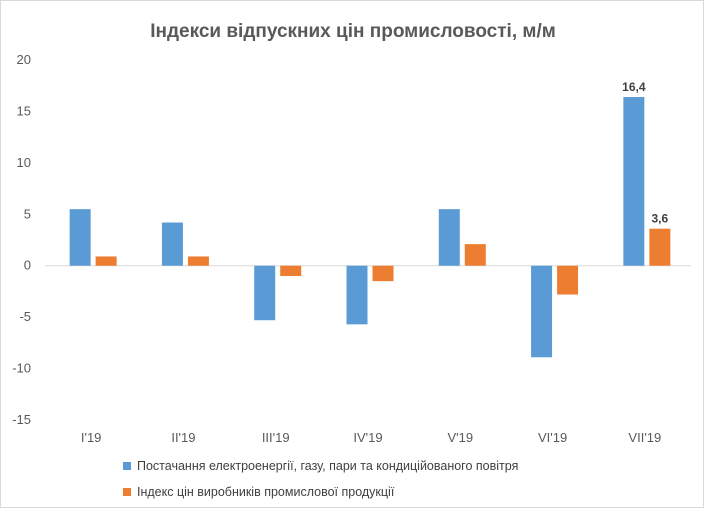 The height and width of the screenshot is (509, 704). What do you see at coordinates (24, 59) in the screenshot?
I see `y-tick-label: 20` at bounding box center [24, 59].